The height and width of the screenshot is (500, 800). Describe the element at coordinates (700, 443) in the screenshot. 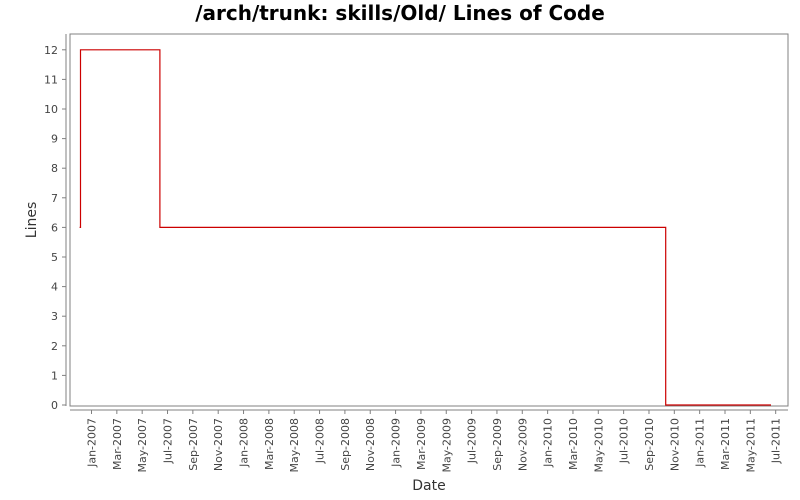

I see `x-tick-label: Jan-2011` at that location.